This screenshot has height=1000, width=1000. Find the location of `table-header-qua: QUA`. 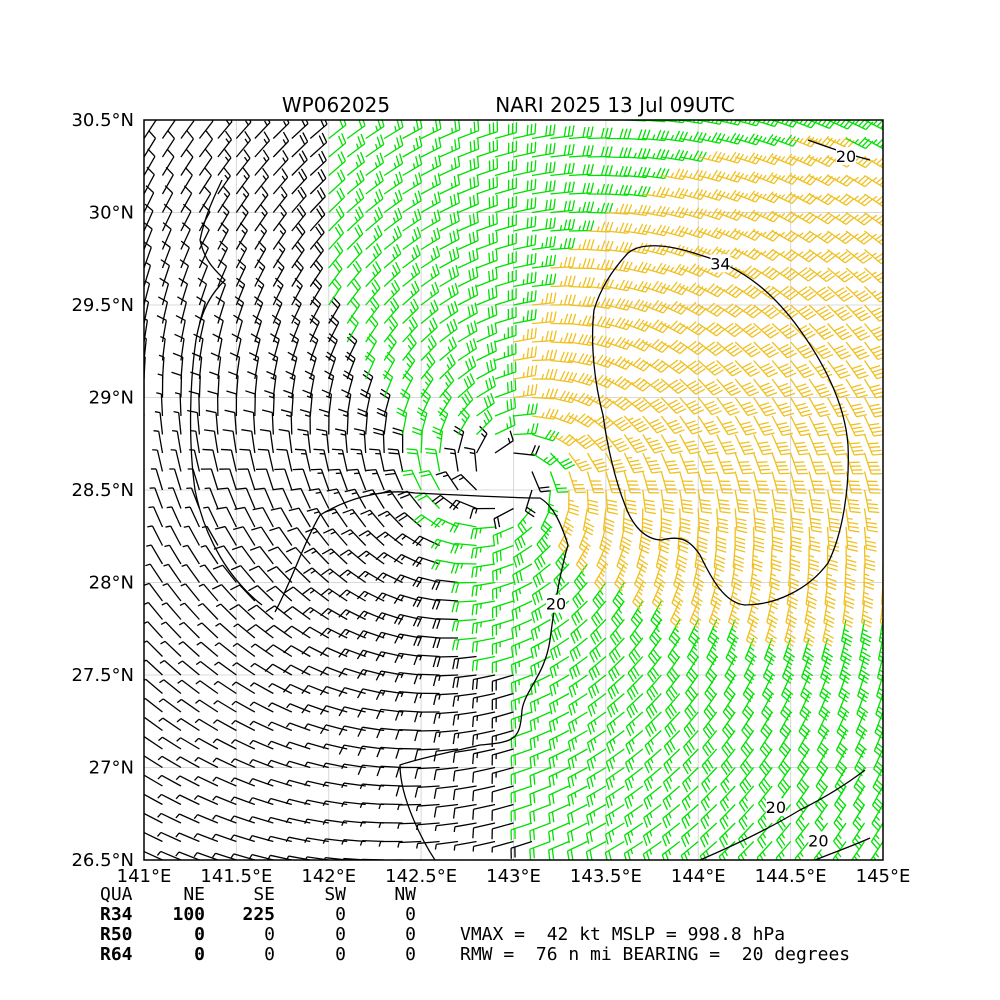

table-header-qua: QUA is located at coordinates (116, 894).